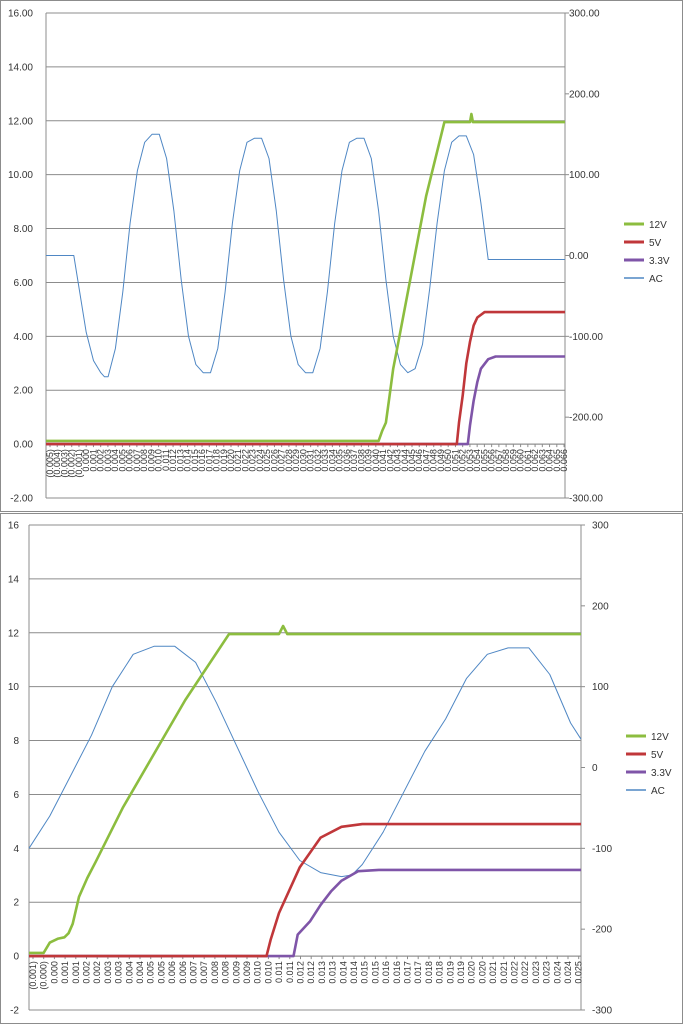 The width and height of the screenshot is (683, 1029). I want to click on y-right-tick-label: 0, so click(595, 768).